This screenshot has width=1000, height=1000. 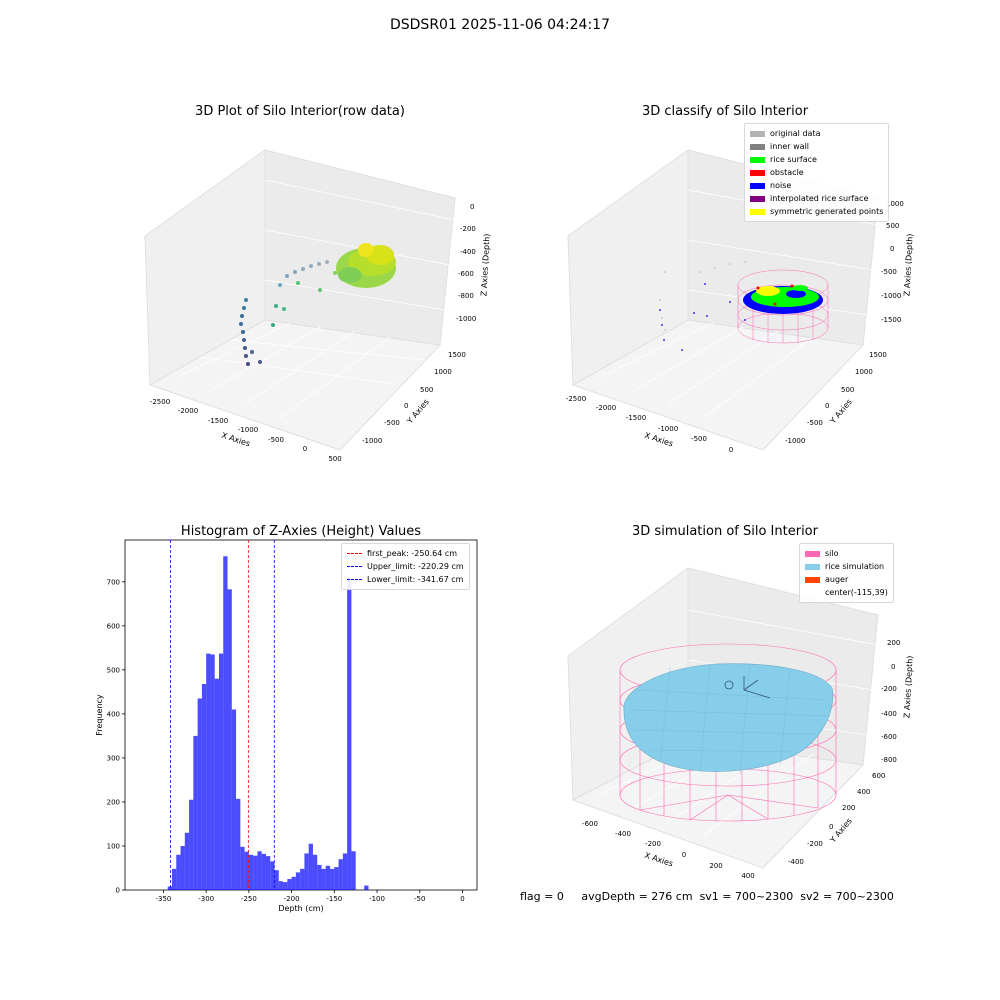 I want to click on raw-x-axis-ticks: -2500 -2000 -1500 -1000 -500 0 500, so click(x=246, y=430).